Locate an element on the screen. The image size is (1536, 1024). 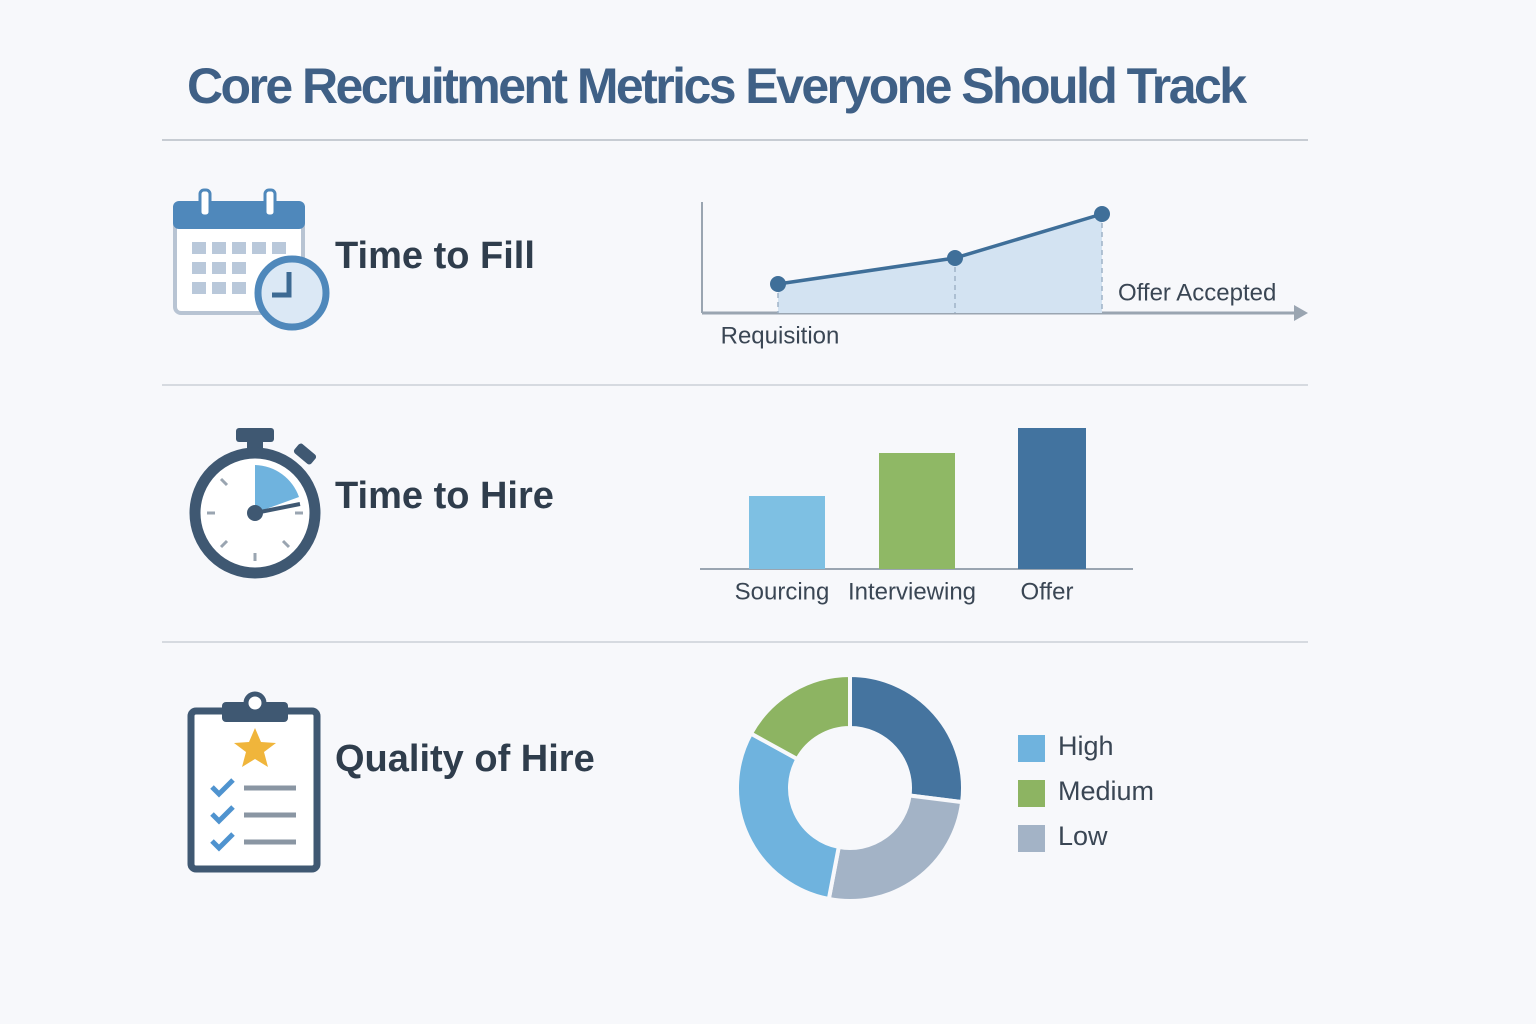
metric-title: Time to Hire is located at coordinates (444, 496).